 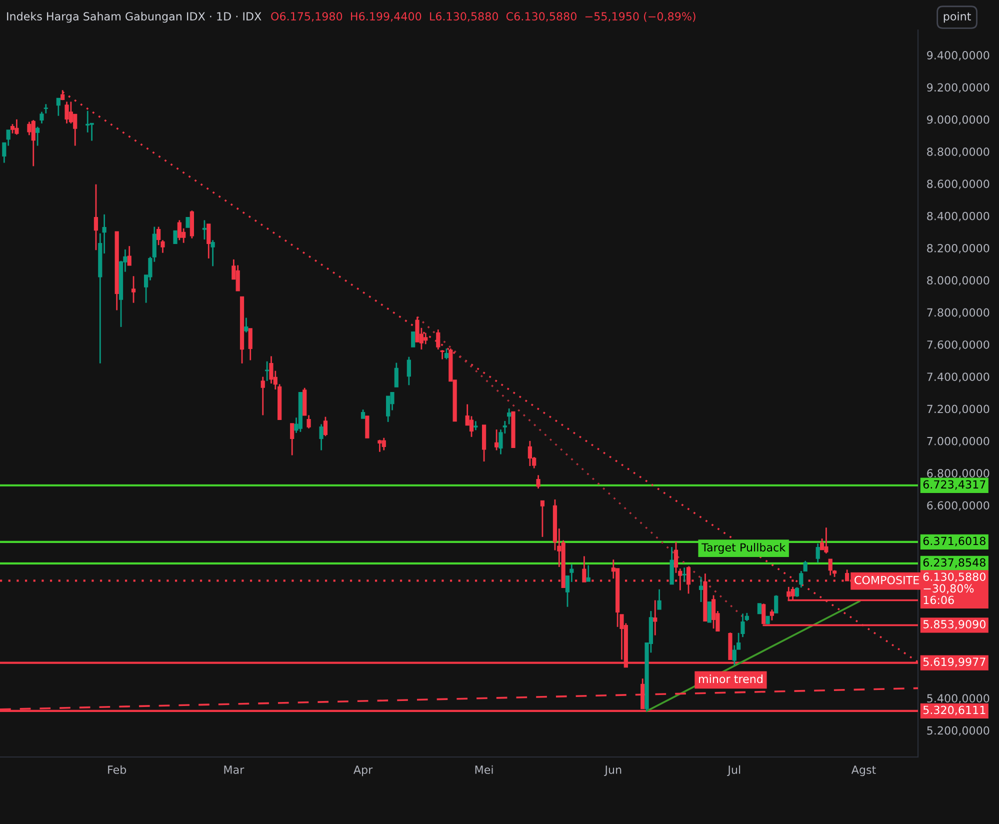 I want to click on annotation: COMPOSITE, so click(x=886, y=580).